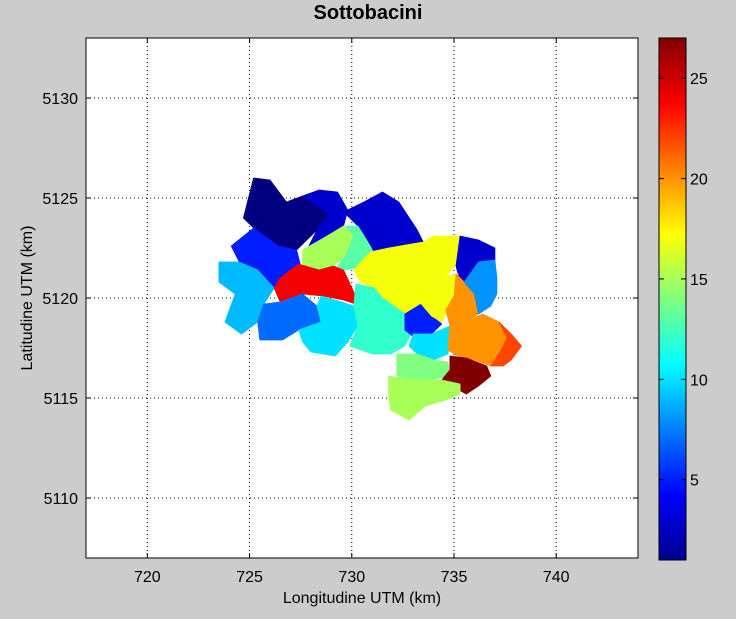 The height and width of the screenshot is (619, 736). What do you see at coordinates (672, 299) in the screenshot?
I see `colorbar` at bounding box center [672, 299].